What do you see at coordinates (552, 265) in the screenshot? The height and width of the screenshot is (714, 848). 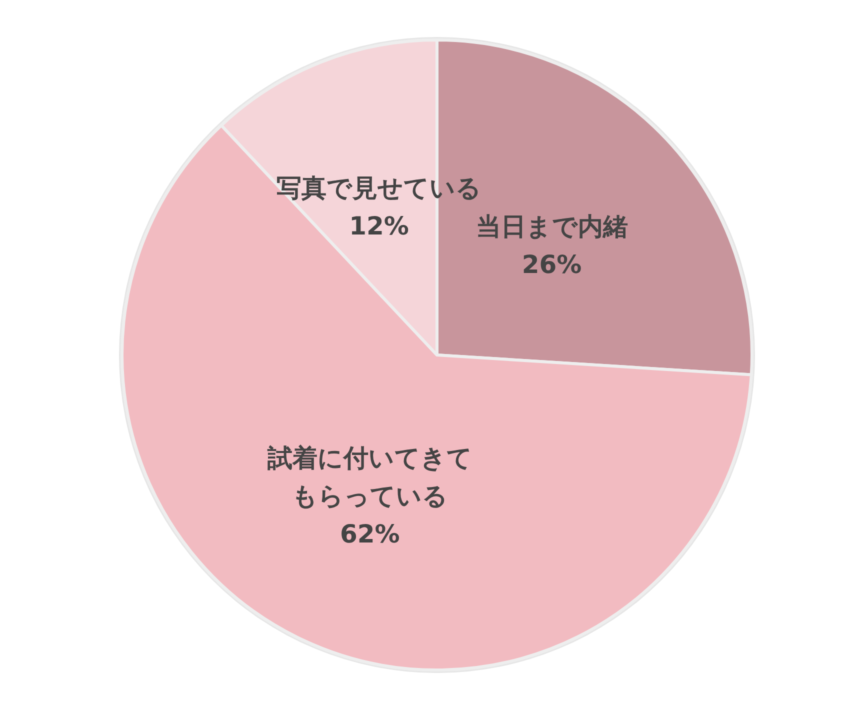 I see `data-label: 26%` at bounding box center [552, 265].